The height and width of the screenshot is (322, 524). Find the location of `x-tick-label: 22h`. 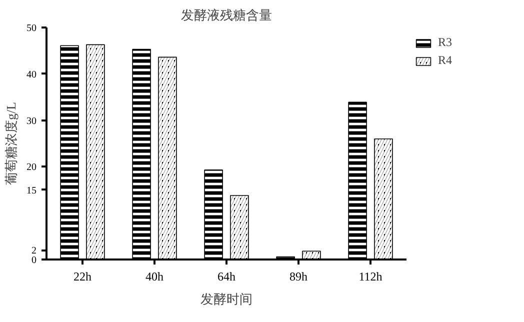

x-tick-label: 22h is located at coordinates (83, 277).